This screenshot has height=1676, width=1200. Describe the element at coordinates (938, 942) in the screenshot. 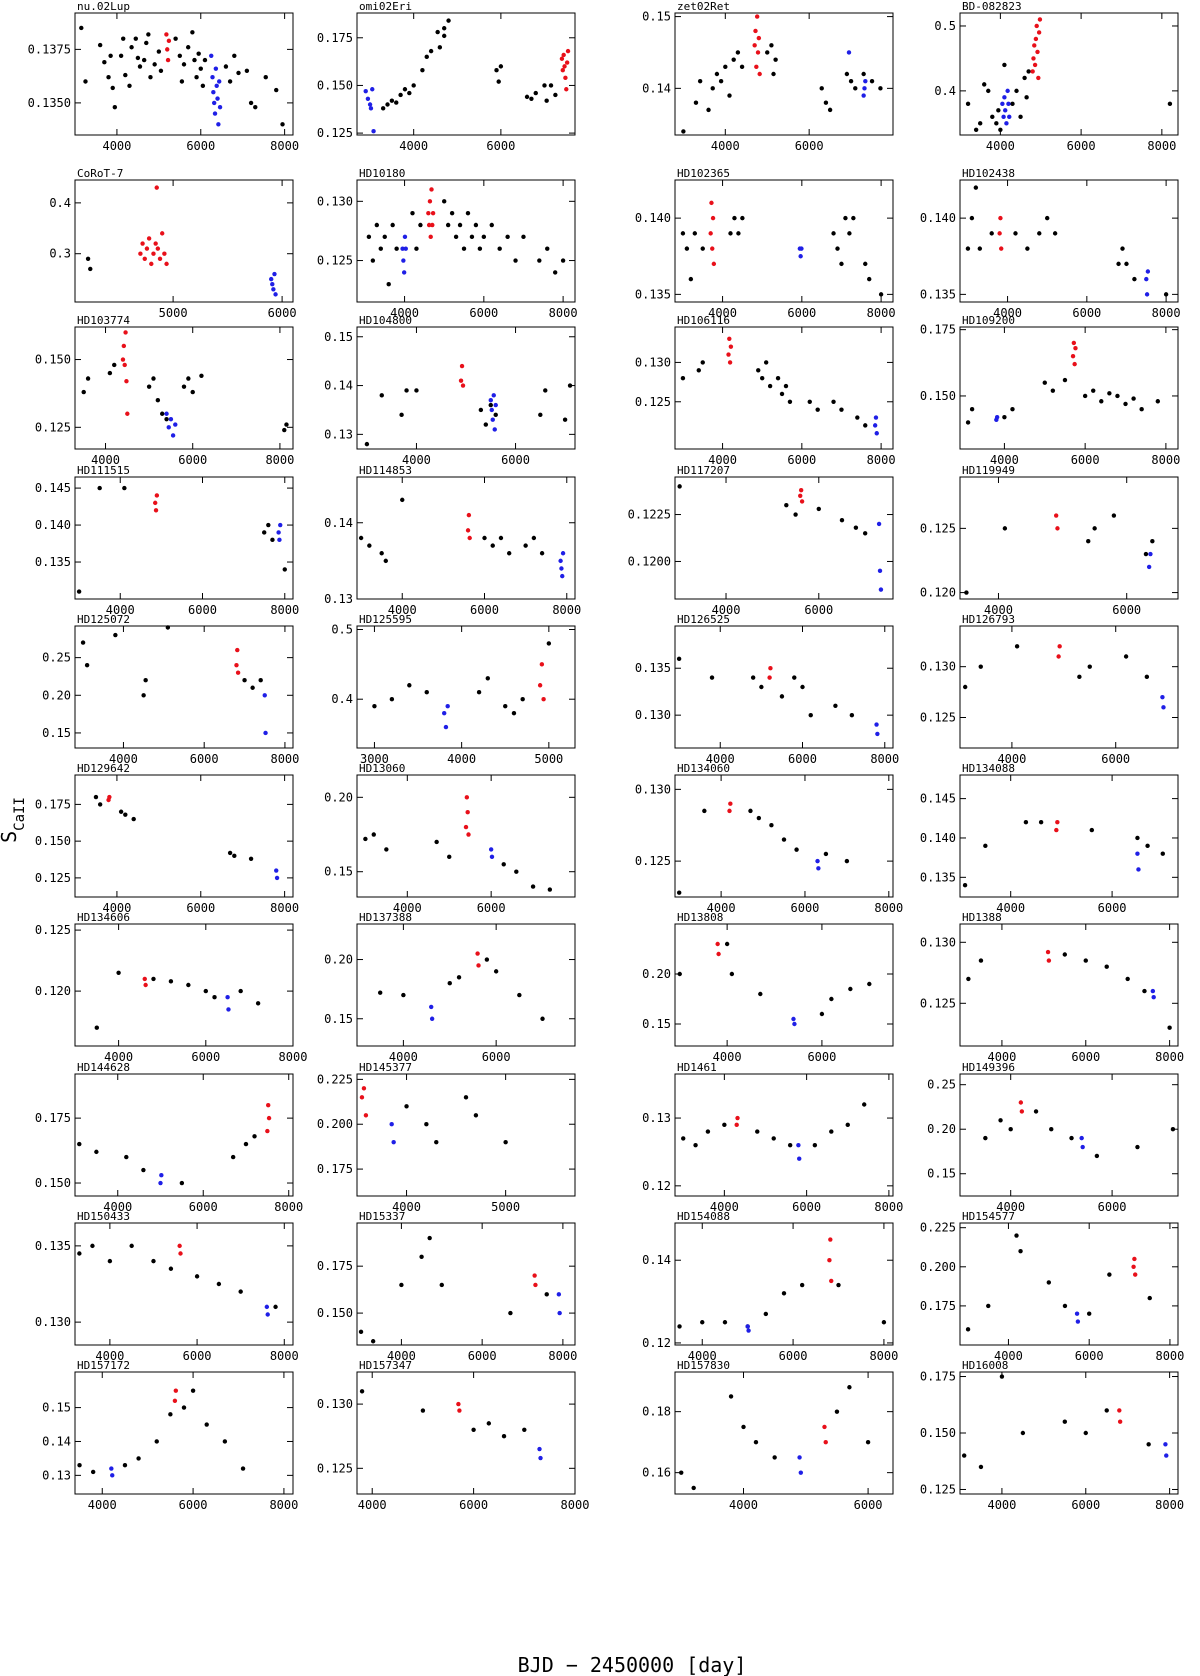

I see `y-tick-label: 0.130` at that location.